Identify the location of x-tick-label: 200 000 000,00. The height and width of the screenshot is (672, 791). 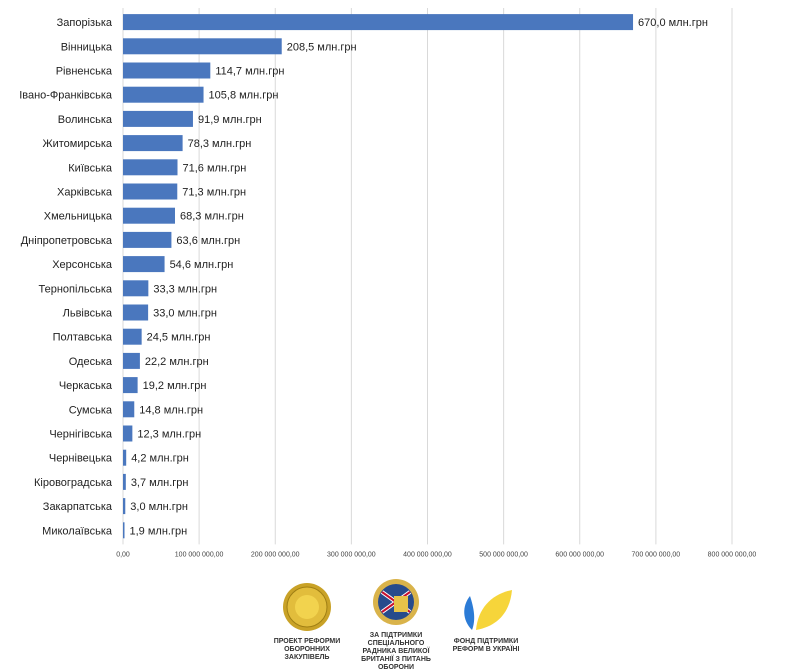
(275, 554).